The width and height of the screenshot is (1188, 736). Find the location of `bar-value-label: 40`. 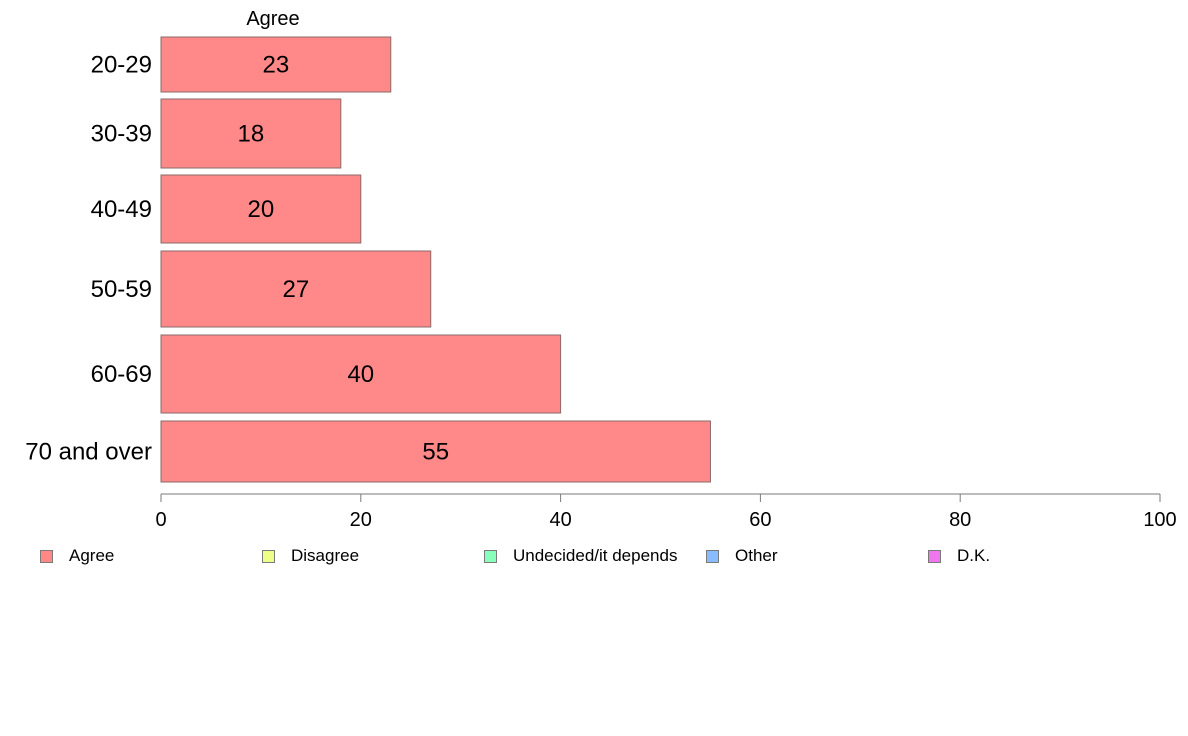

bar-value-label: 40 is located at coordinates (360, 374).